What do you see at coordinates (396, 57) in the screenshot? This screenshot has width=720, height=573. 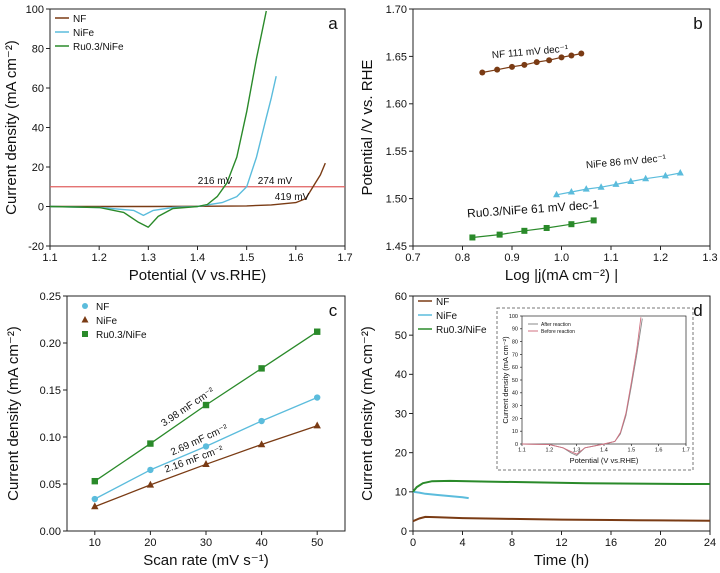 I see `y-tick-label: 1.65` at bounding box center [396, 57].